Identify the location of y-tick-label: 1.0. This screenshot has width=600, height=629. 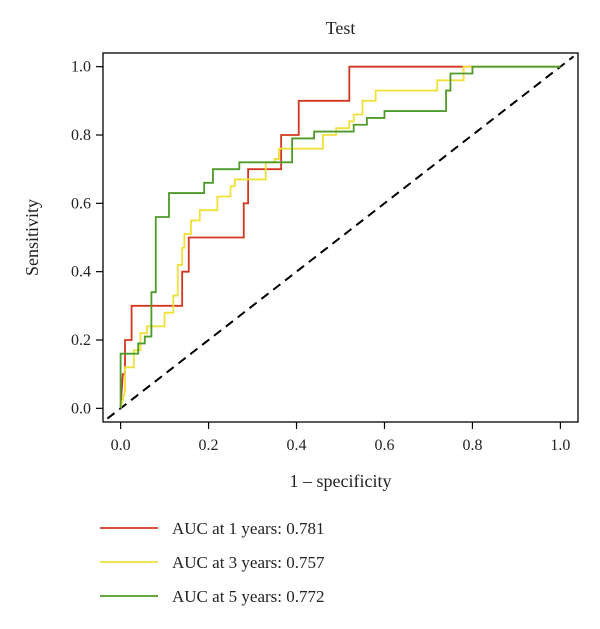
(81, 67).